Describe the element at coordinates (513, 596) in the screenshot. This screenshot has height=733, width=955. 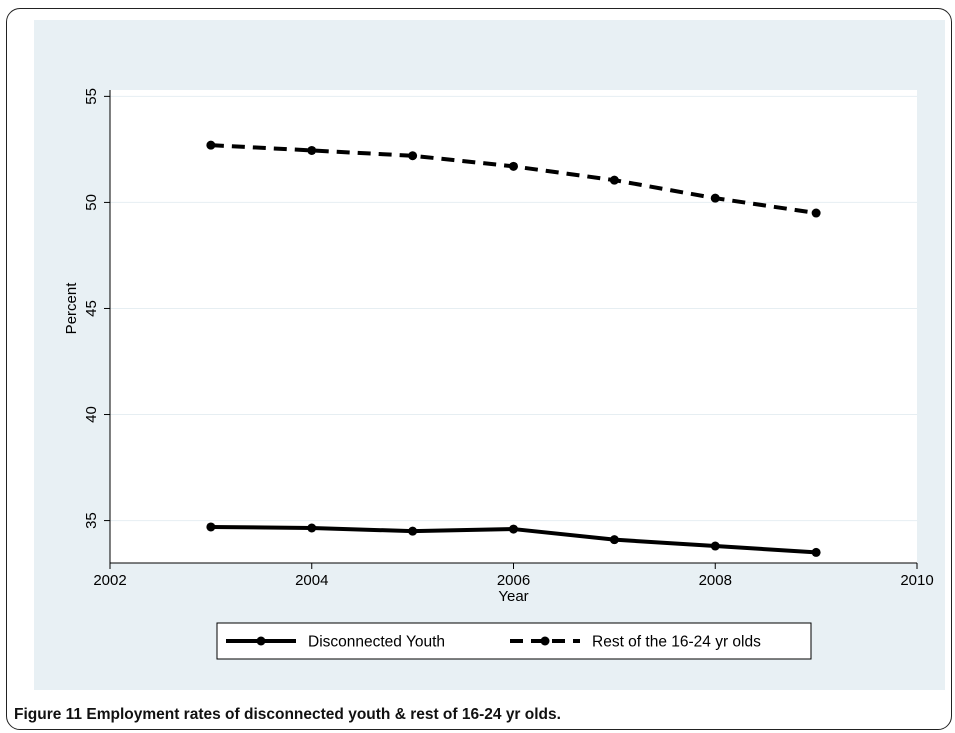
I see `x-axis-label: Year` at that location.